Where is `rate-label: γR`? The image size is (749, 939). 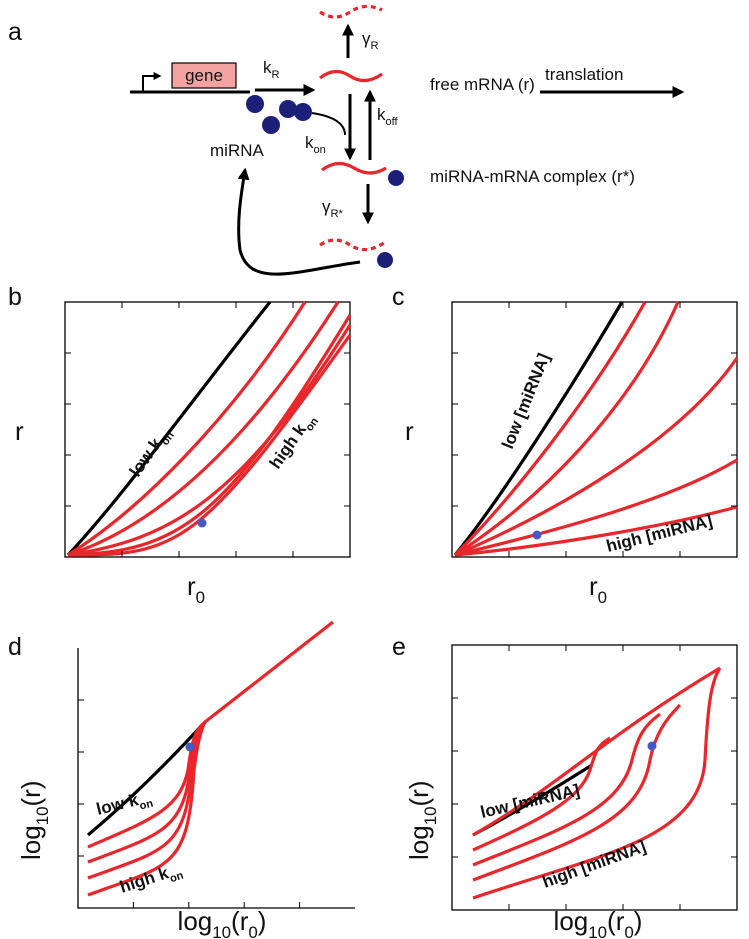 rate-label: γR is located at coordinates (370, 40).